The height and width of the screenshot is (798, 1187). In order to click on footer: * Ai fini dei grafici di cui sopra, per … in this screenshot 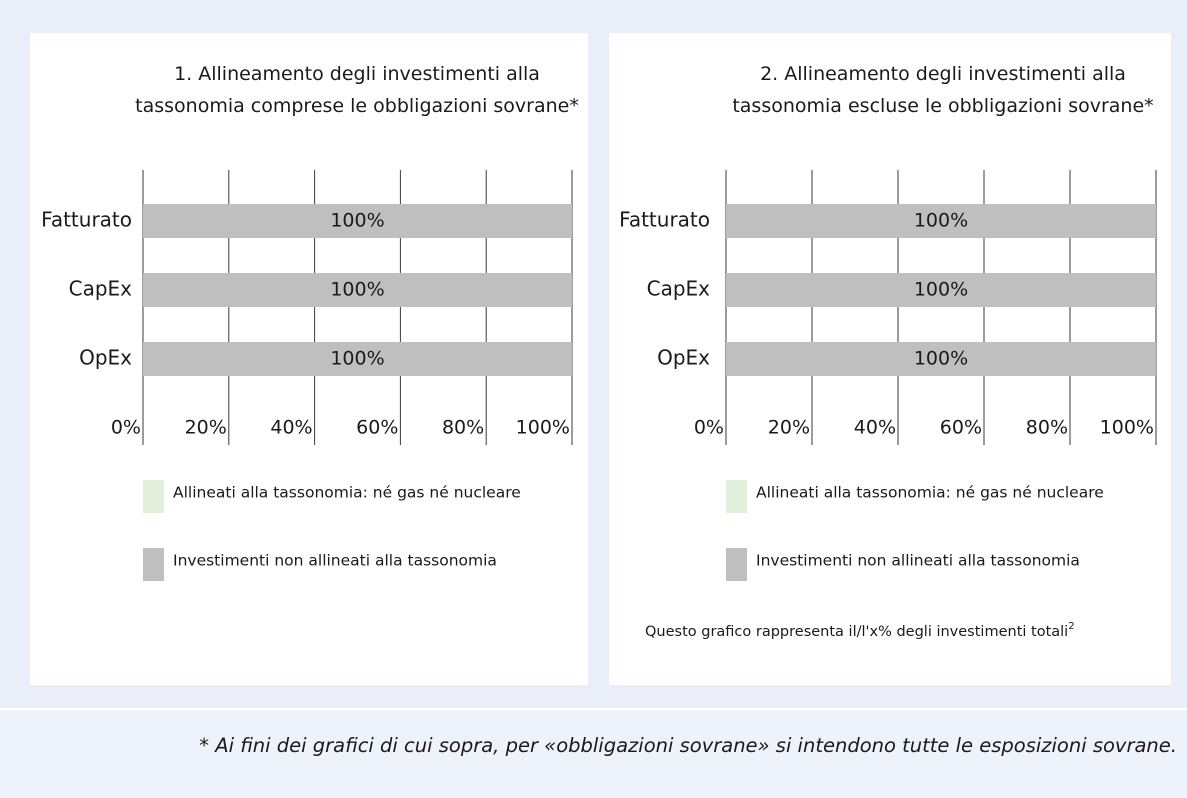, I will do `click(593, 753)`.